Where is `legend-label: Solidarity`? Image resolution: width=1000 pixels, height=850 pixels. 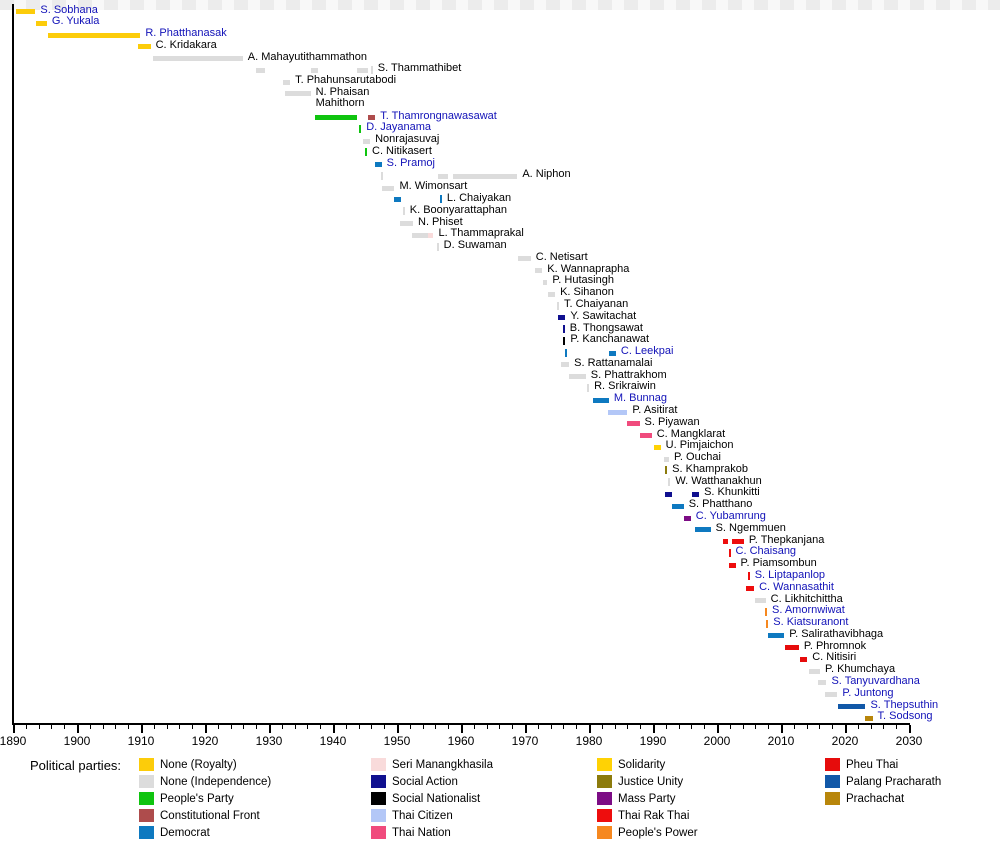 legend-label: Solidarity is located at coordinates (642, 765).